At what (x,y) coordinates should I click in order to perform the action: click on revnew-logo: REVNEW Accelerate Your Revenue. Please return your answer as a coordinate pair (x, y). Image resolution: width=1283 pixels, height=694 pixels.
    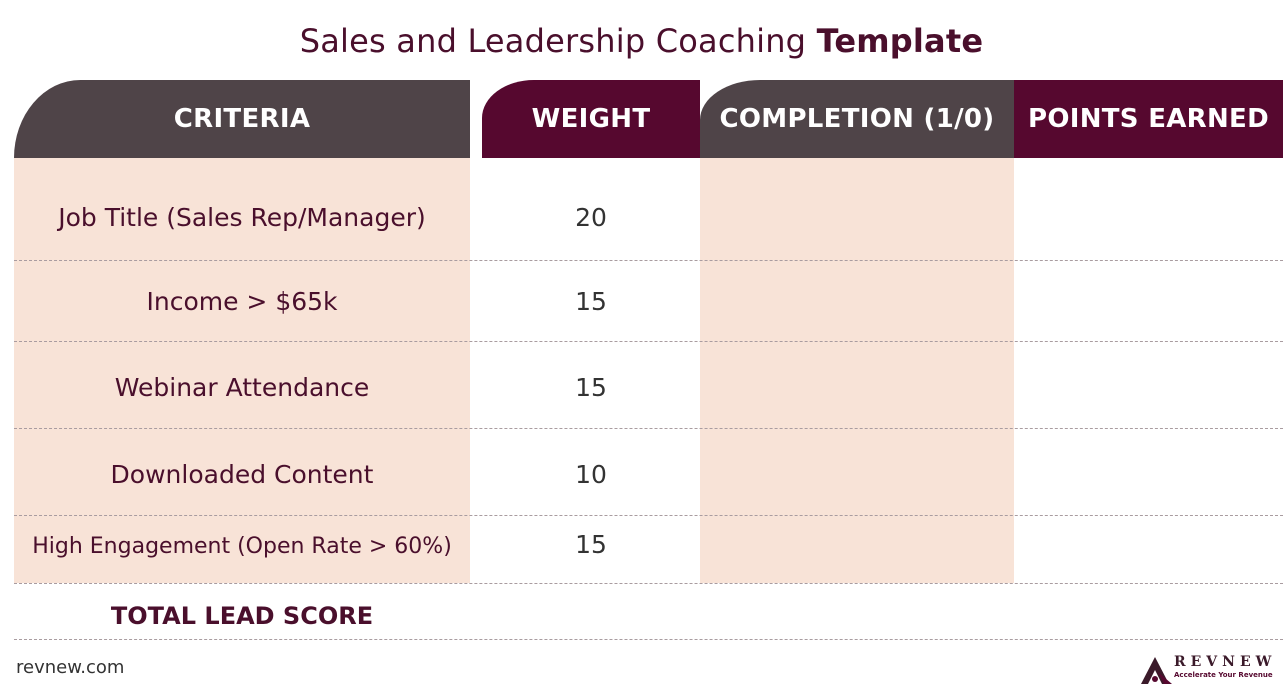
    Looking at the image, I should click on (1208, 669).